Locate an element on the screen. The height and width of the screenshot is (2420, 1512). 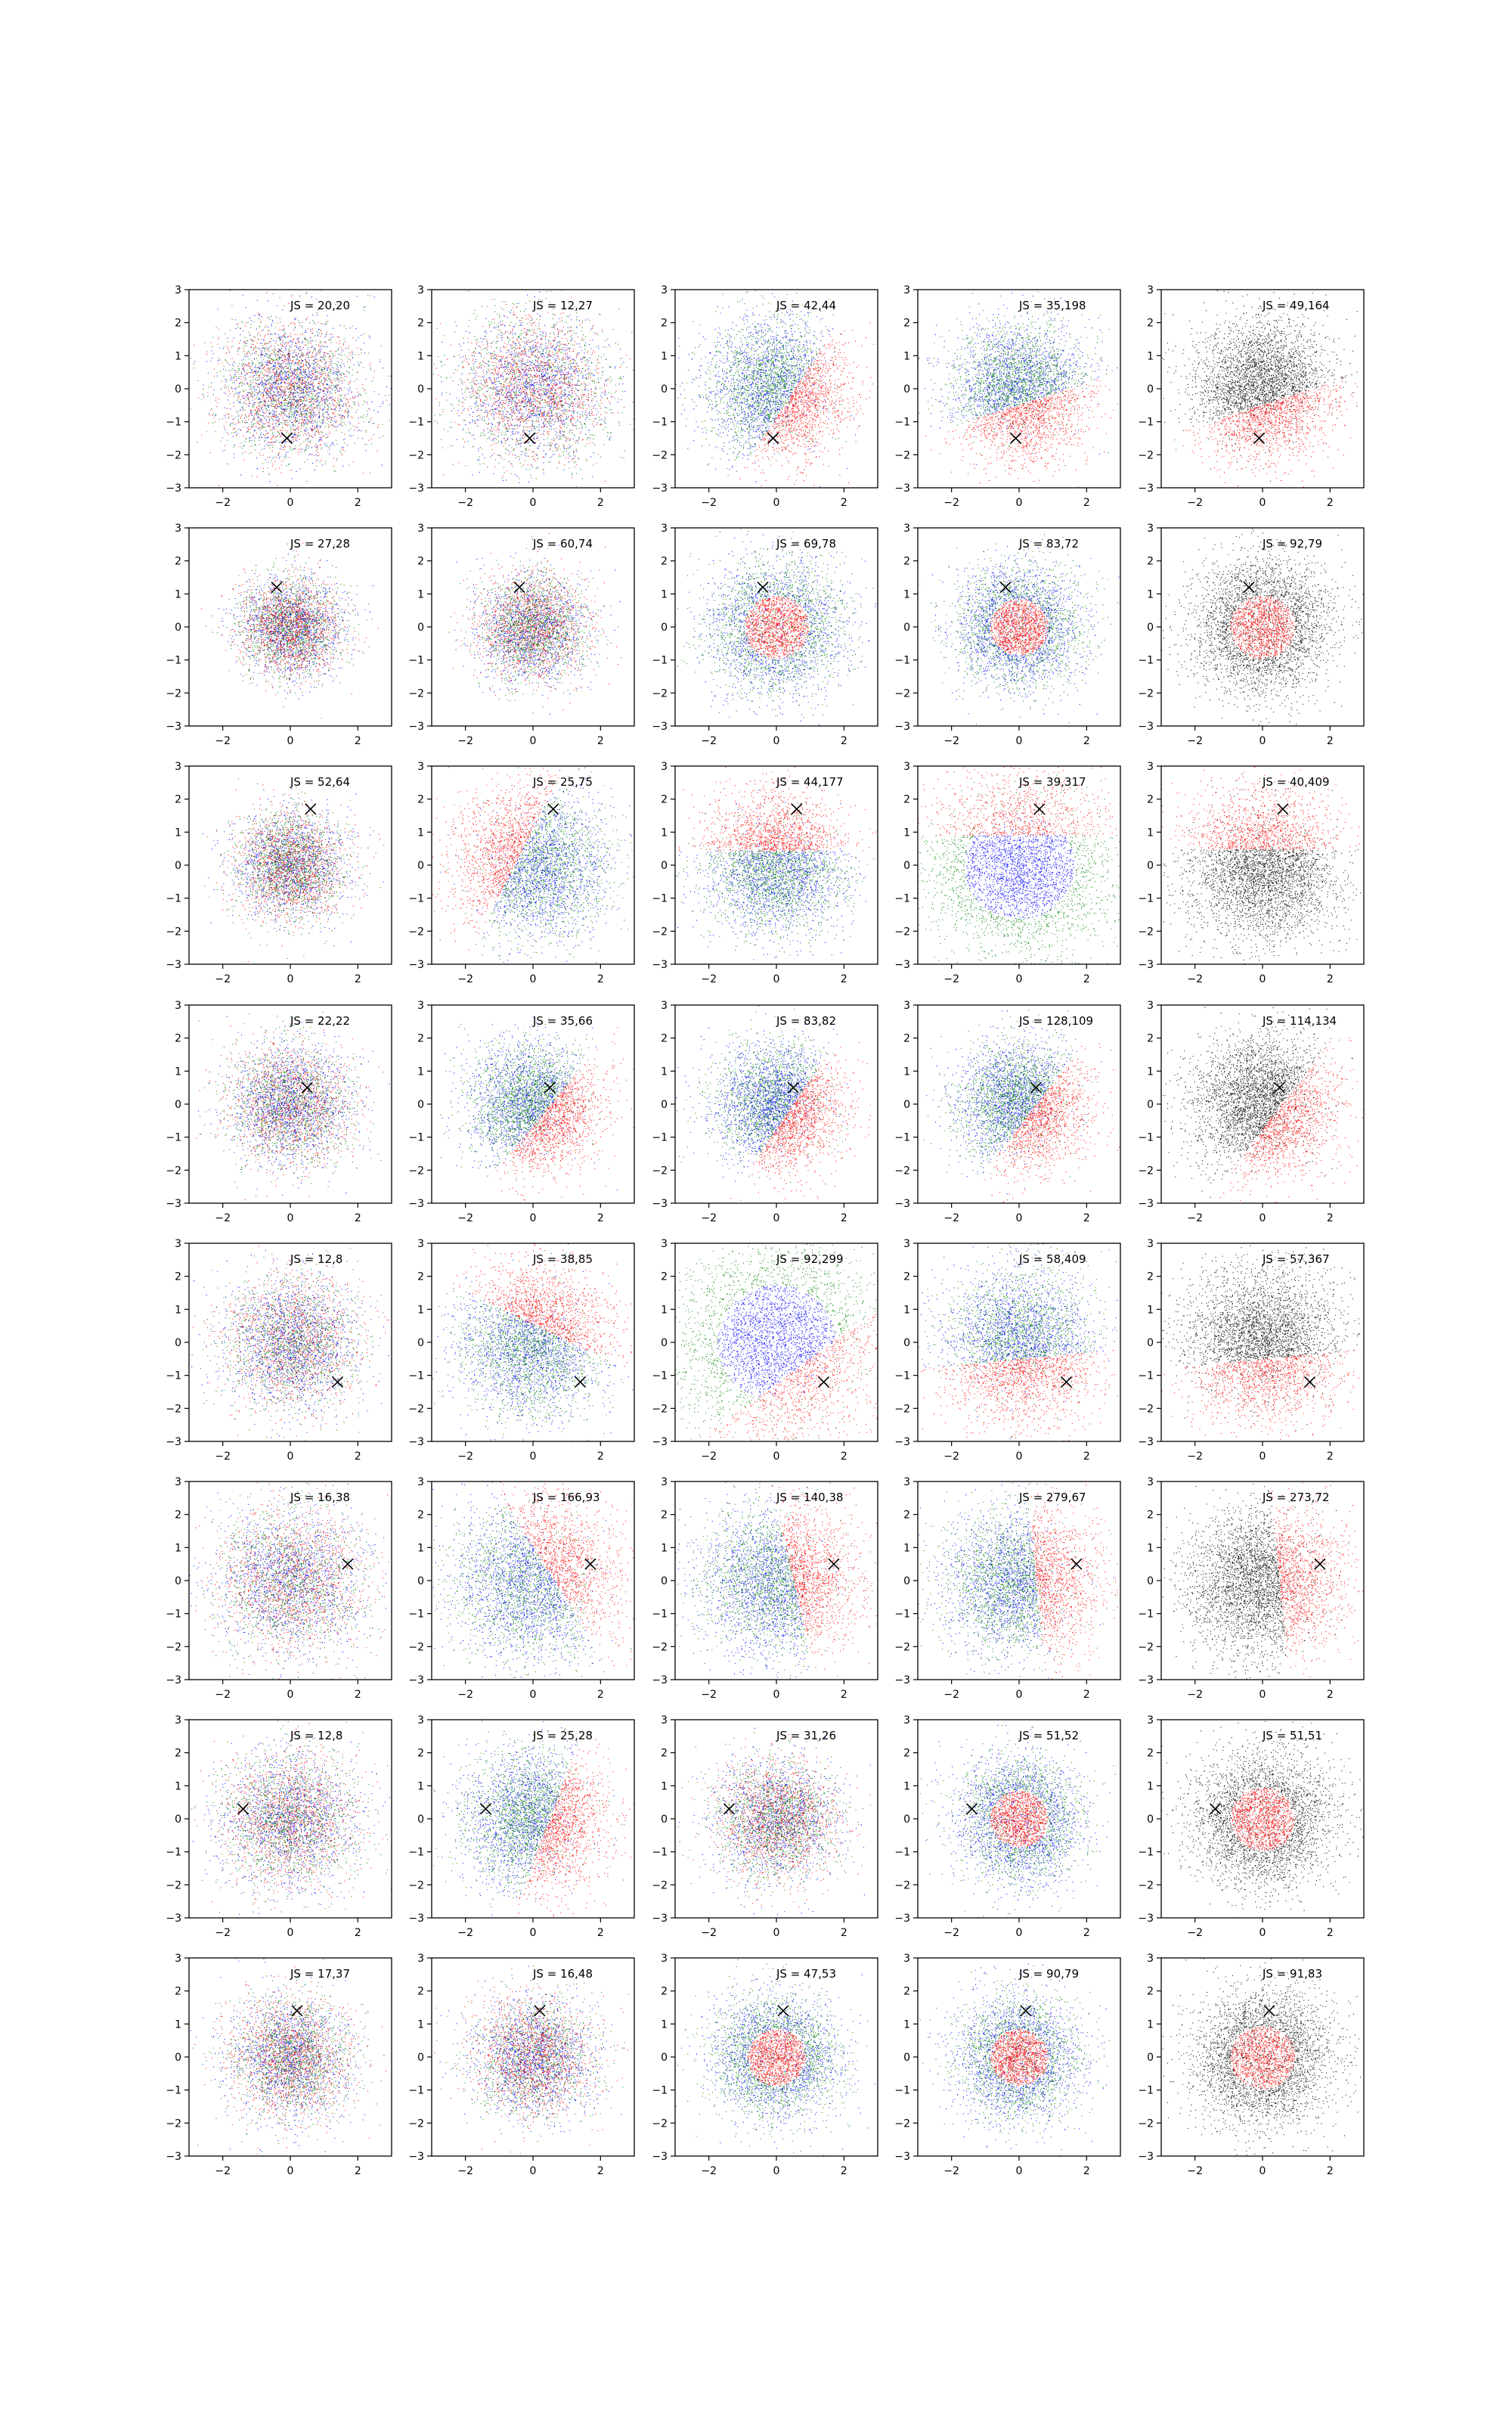
js-label: JS = 52,64 is located at coordinates (320, 782).